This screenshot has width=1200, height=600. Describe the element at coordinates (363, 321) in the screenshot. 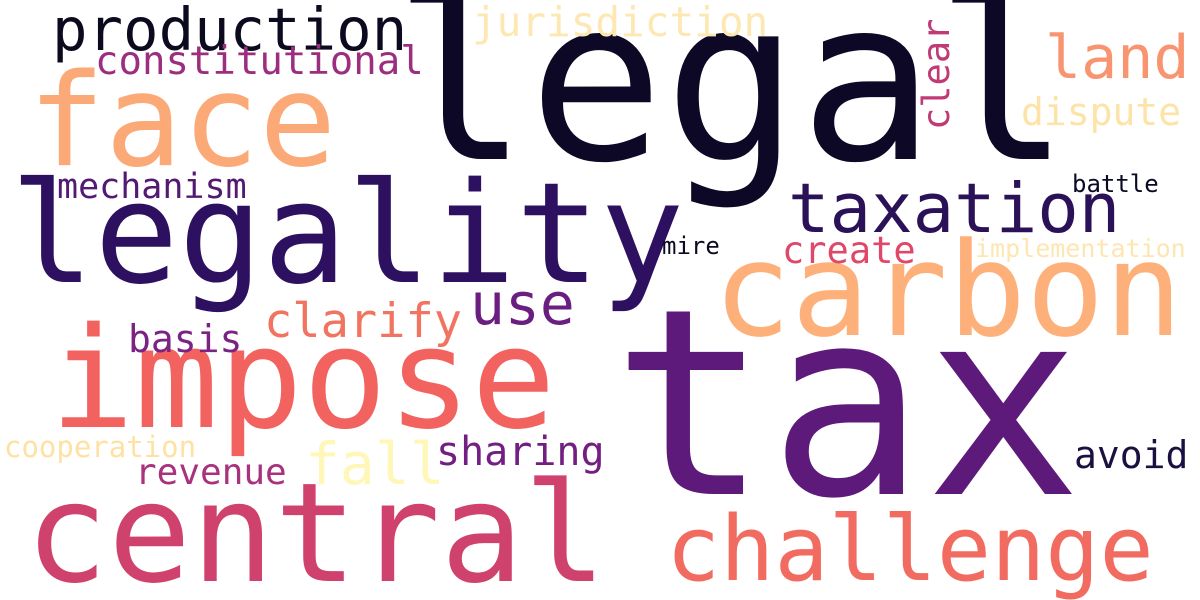

I see `word-clarify: clarify` at that location.